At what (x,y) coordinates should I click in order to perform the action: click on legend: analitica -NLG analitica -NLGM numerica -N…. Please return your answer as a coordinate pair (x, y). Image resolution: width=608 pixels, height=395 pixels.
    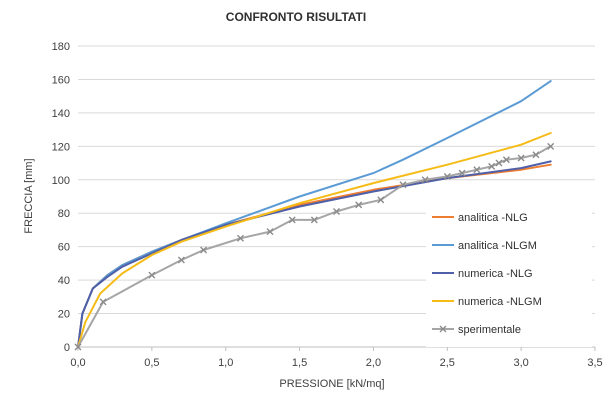
    Looking at the image, I should click on (509, 275).